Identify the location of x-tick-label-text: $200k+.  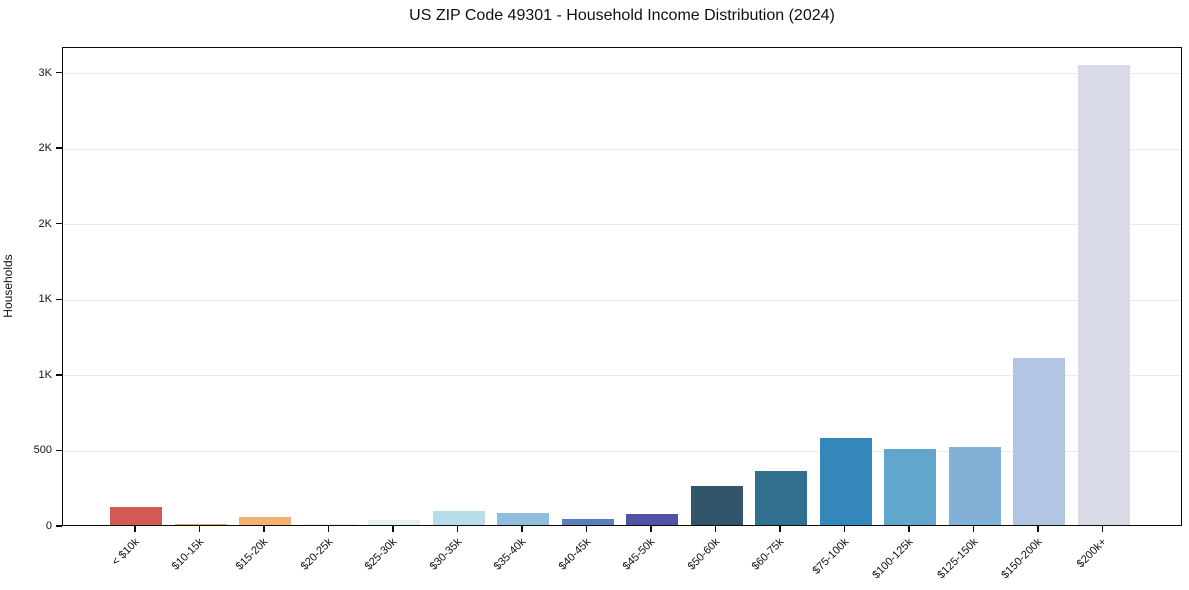
(1091, 553).